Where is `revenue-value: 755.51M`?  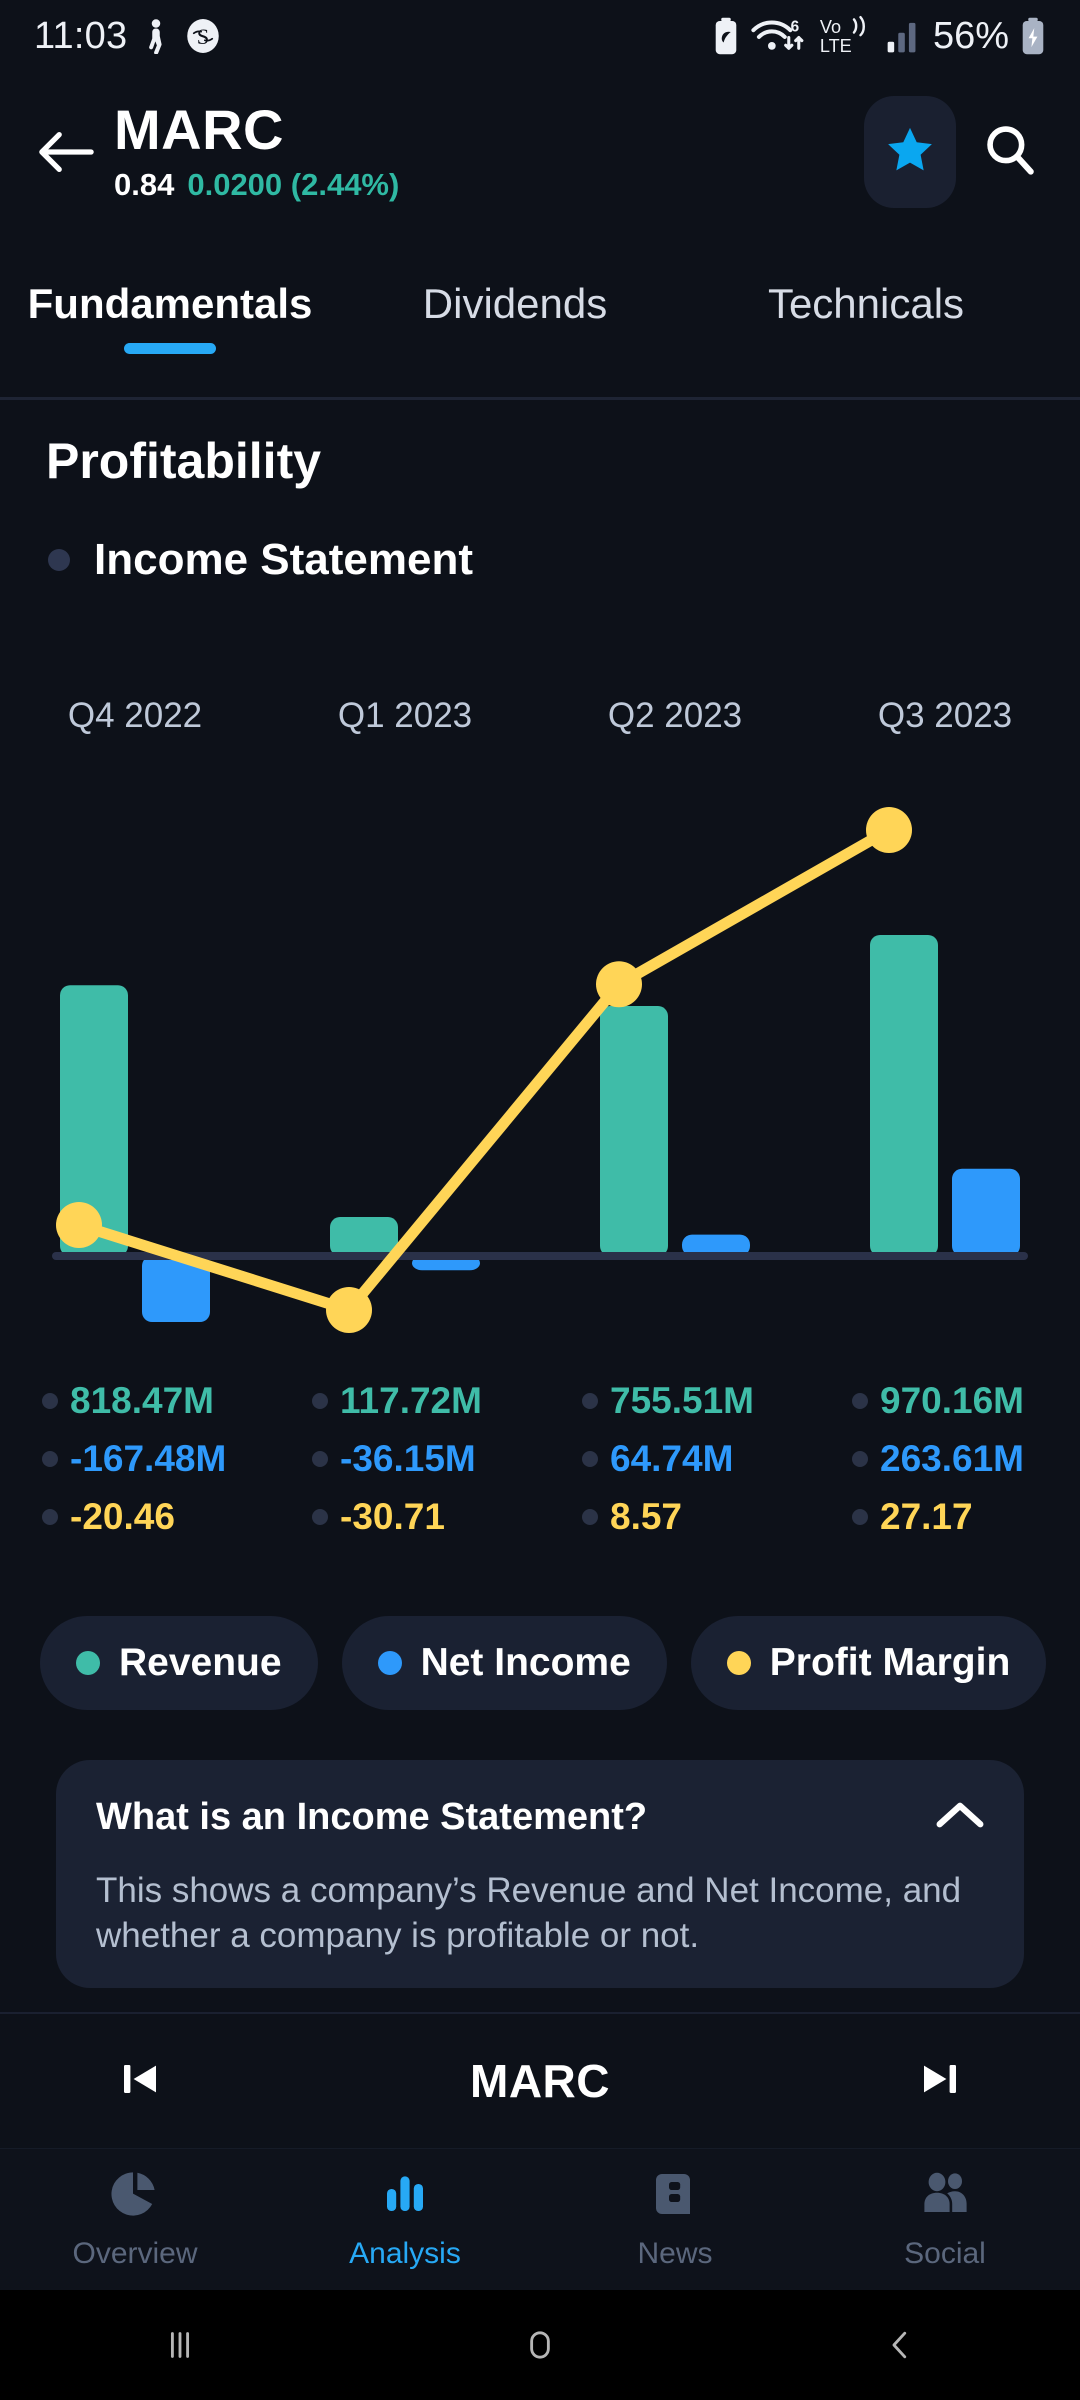 revenue-value: 755.51M is located at coordinates (682, 1400).